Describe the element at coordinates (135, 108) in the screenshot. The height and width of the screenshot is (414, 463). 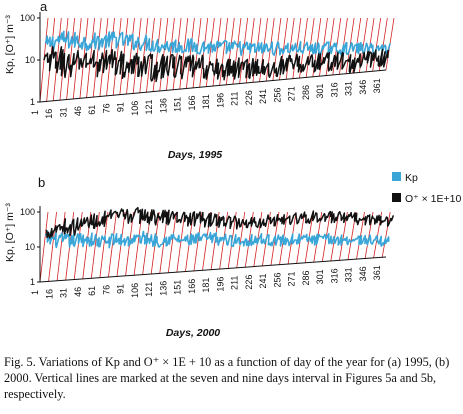
I see `x-tick-label: 106` at that location.